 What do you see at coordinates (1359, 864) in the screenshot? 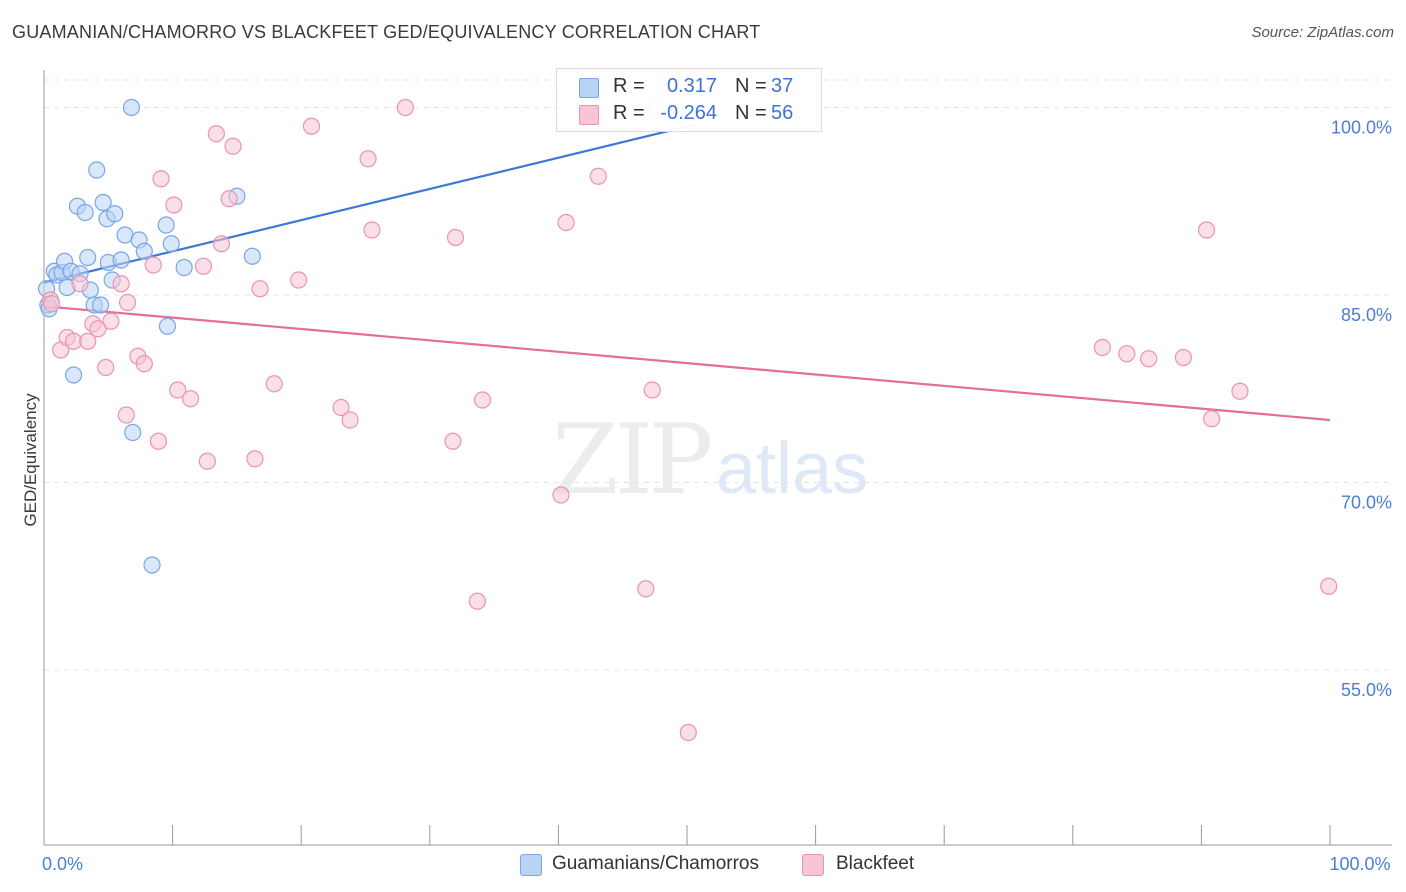
I see `x-tick-label: 100.0%` at bounding box center [1359, 864].